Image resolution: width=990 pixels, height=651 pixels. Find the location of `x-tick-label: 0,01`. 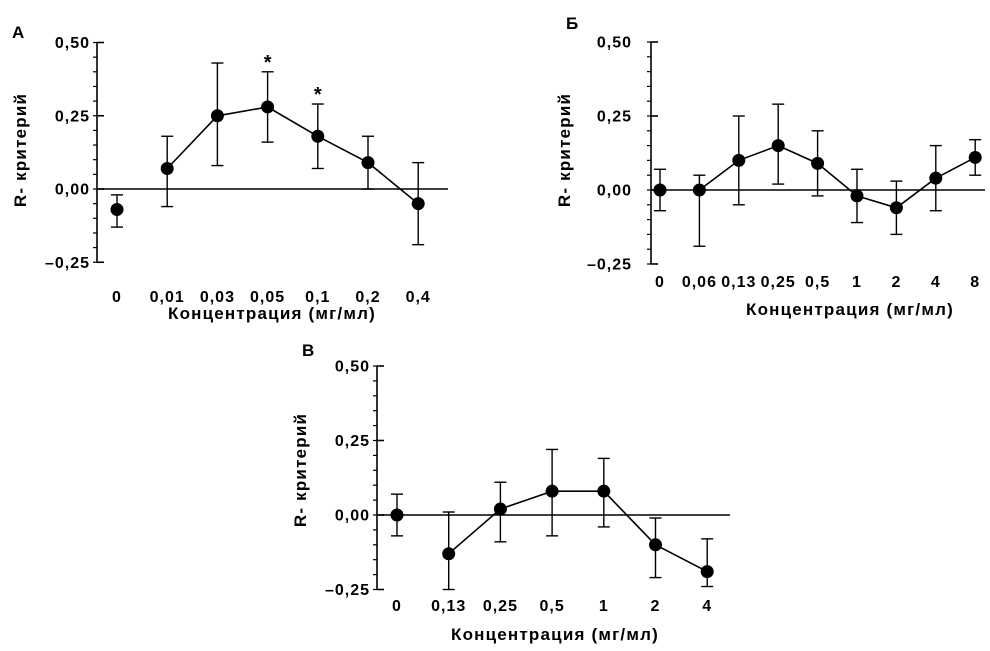

x-tick-label: 0,01 is located at coordinates (167, 297).